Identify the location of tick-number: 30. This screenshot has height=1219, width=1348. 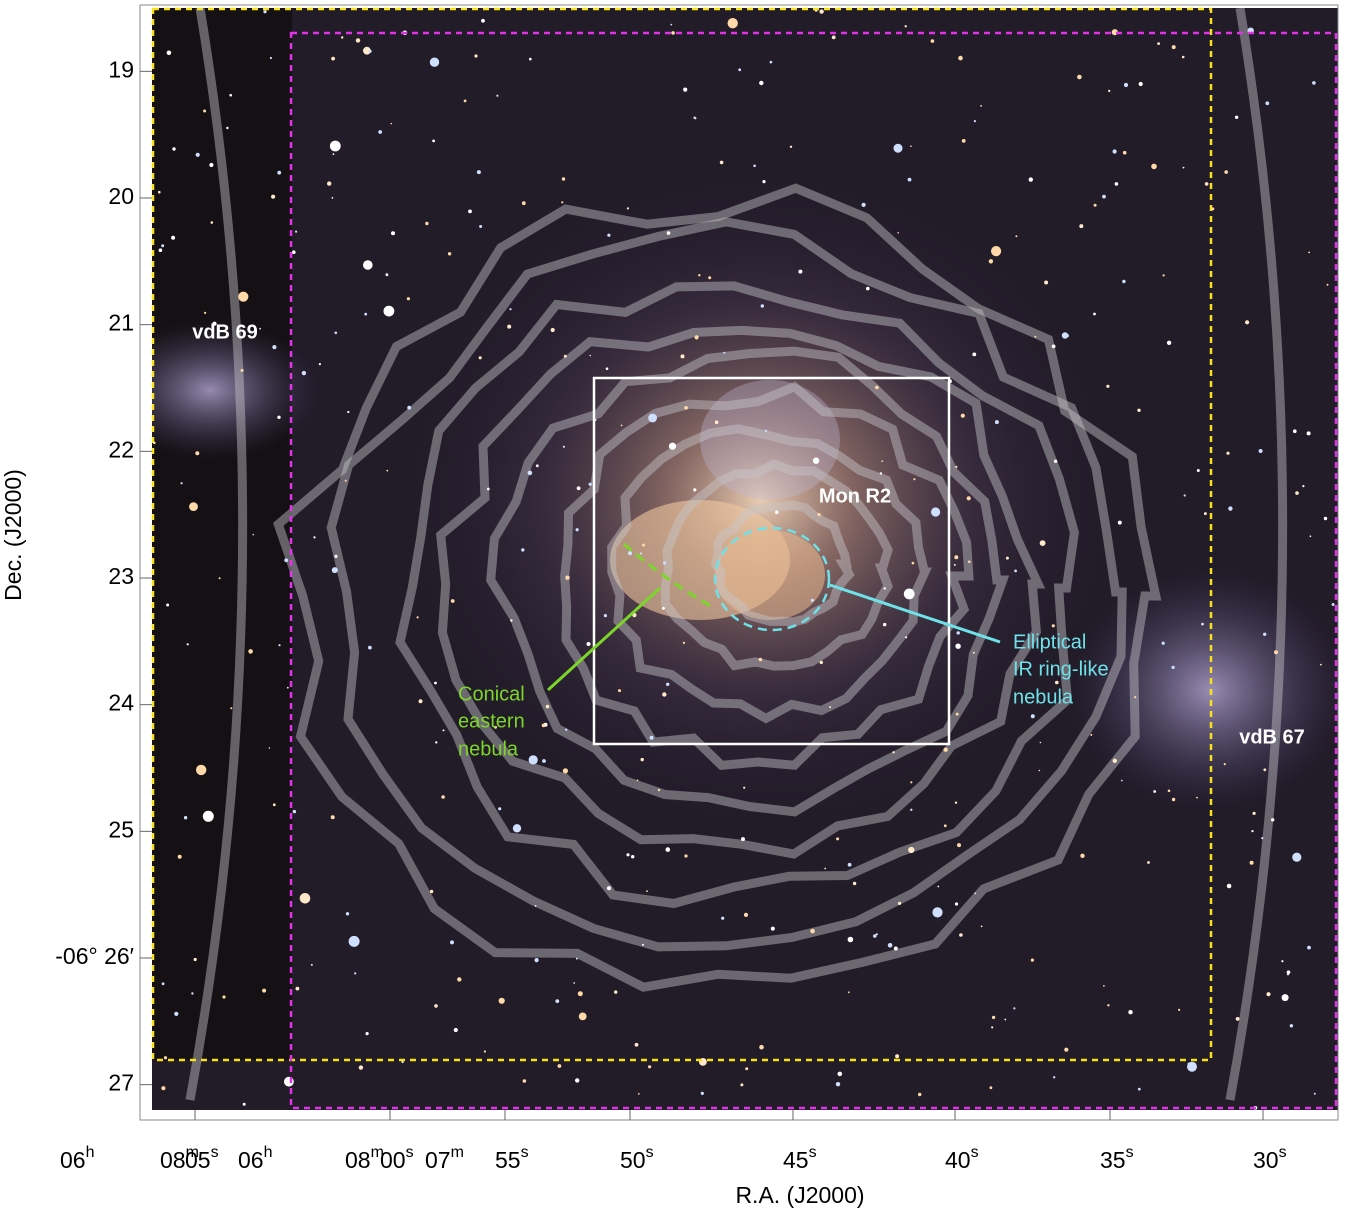
(1266, 1160).